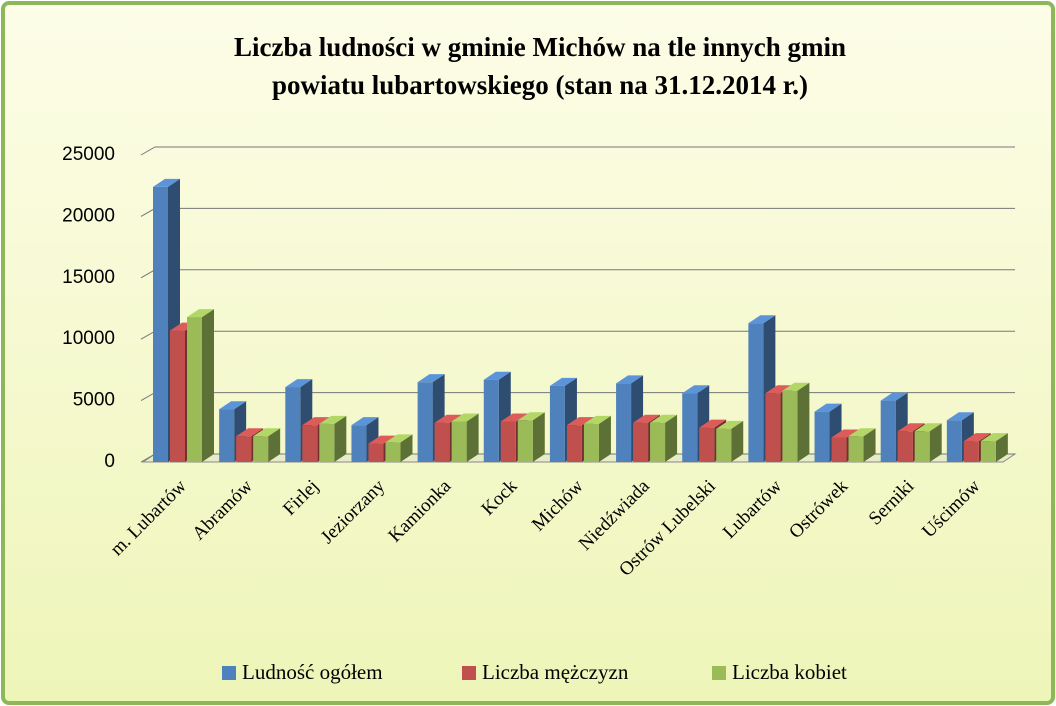 This screenshot has height=706, width=1056. What do you see at coordinates (789, 672) in the screenshot?
I see `legend-label: Liczba kobiet` at bounding box center [789, 672].